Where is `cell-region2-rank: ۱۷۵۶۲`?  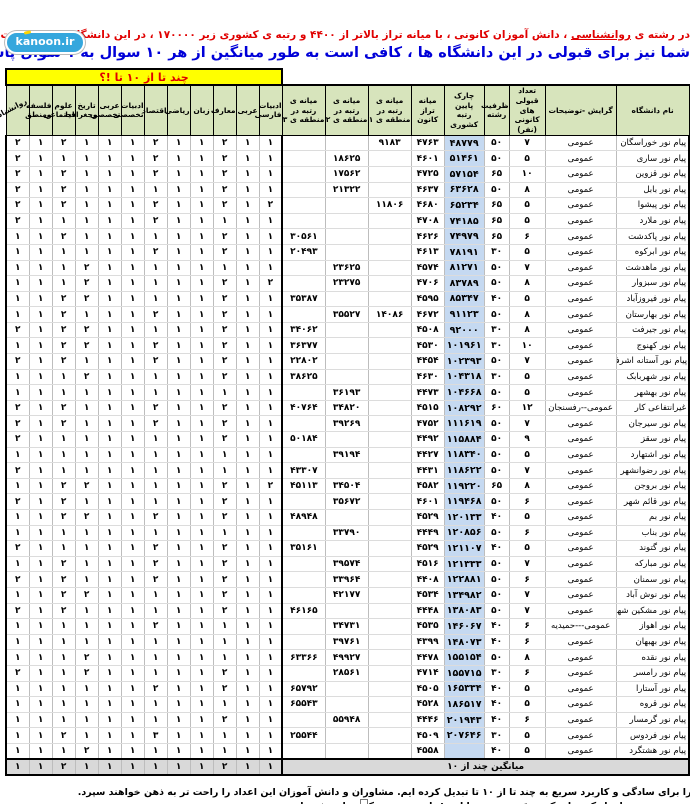 cell-region2-rank: ۱۷۵۶۲ is located at coordinates (346, 174).